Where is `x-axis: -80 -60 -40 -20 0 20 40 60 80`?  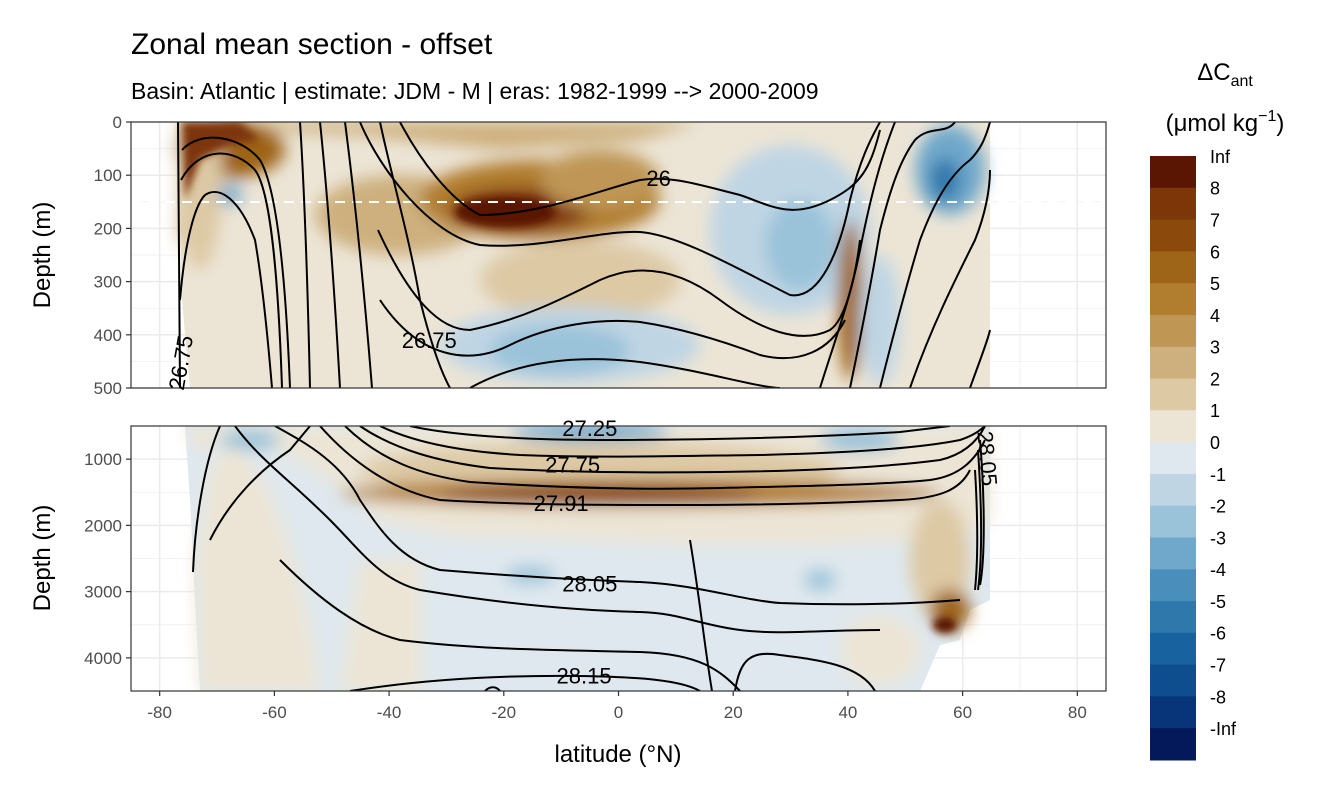 x-axis: -80 -60 -40 -20 0 20 40 60 80 is located at coordinates (617, 706).